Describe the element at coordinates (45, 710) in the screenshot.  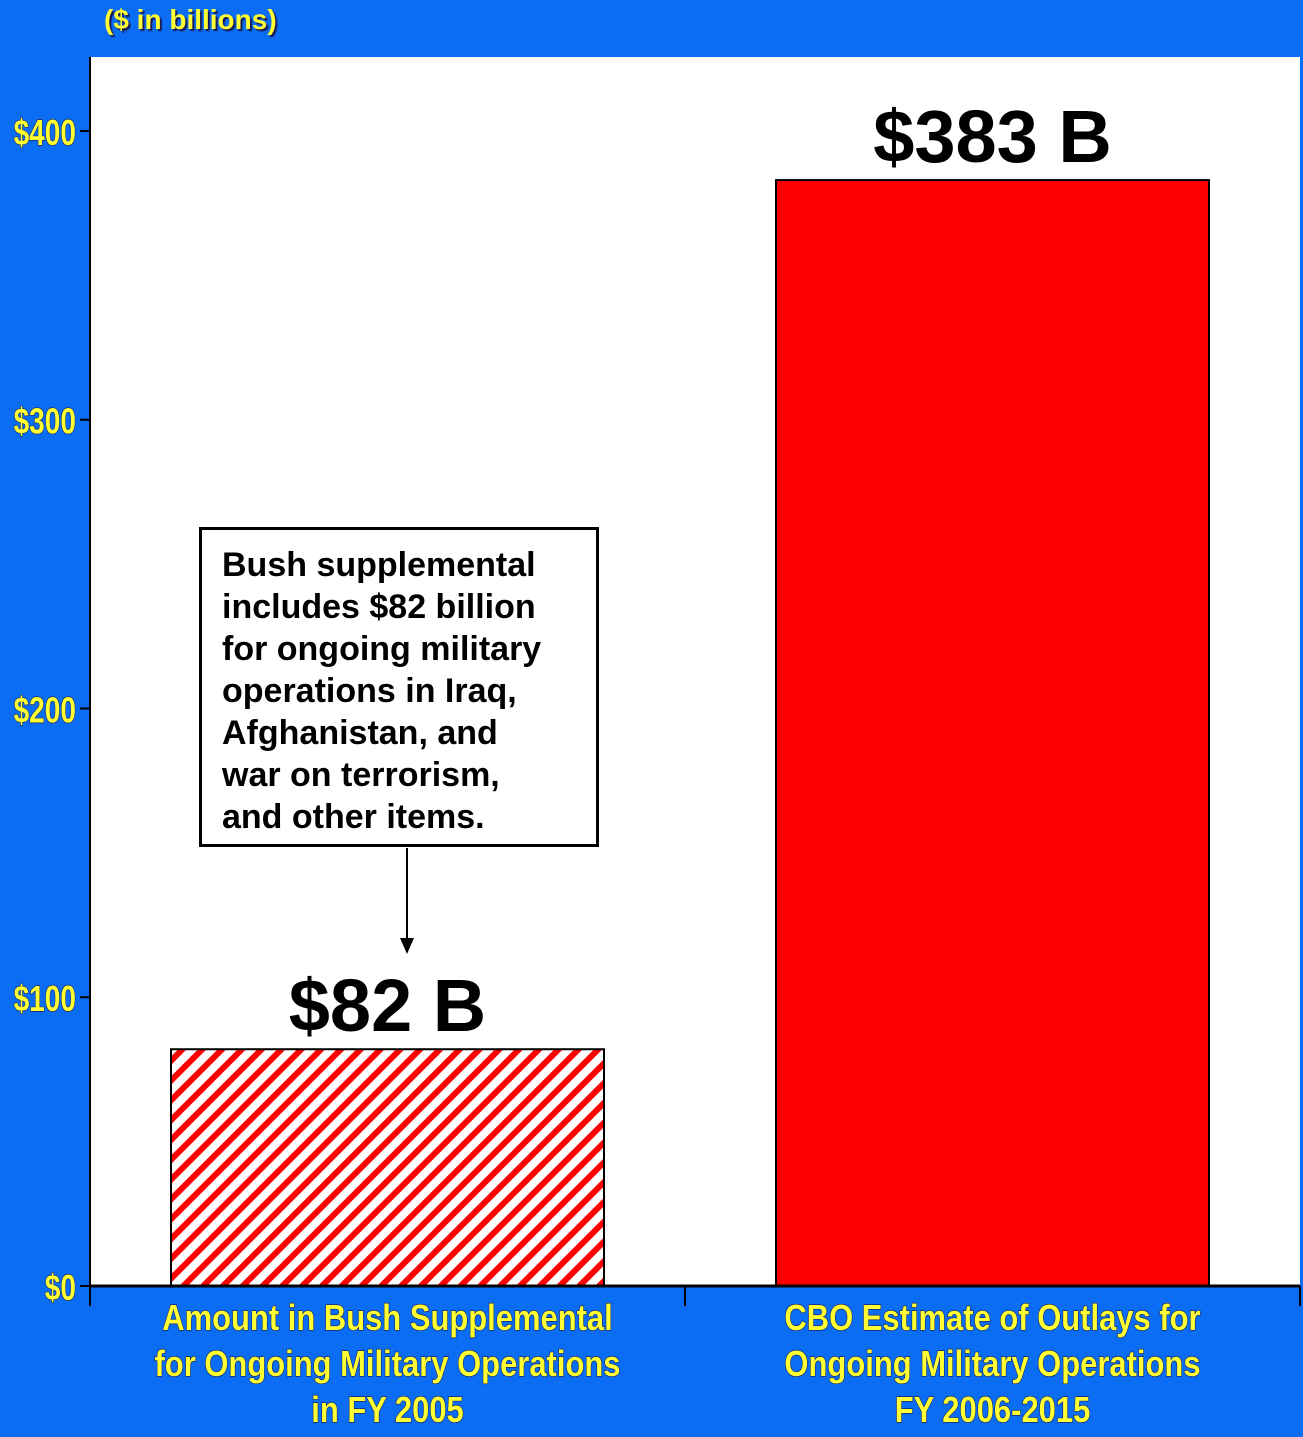
I see `y-tick-label: $200` at that location.